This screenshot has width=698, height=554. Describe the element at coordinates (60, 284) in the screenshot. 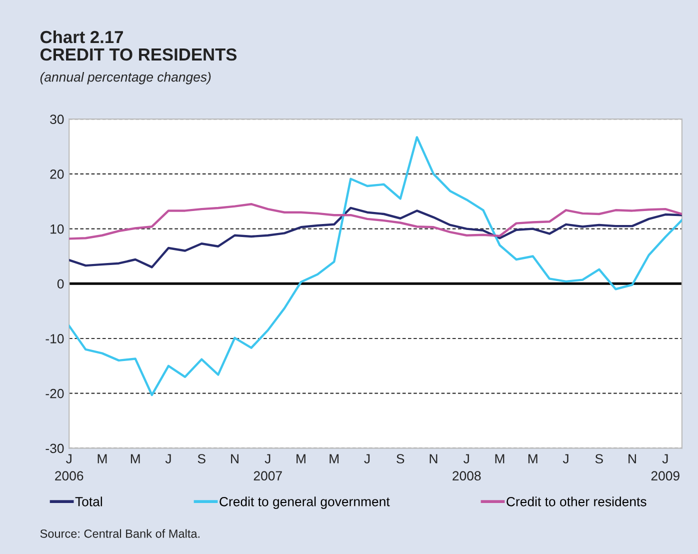

I see `y-tick-label: 0` at that location.